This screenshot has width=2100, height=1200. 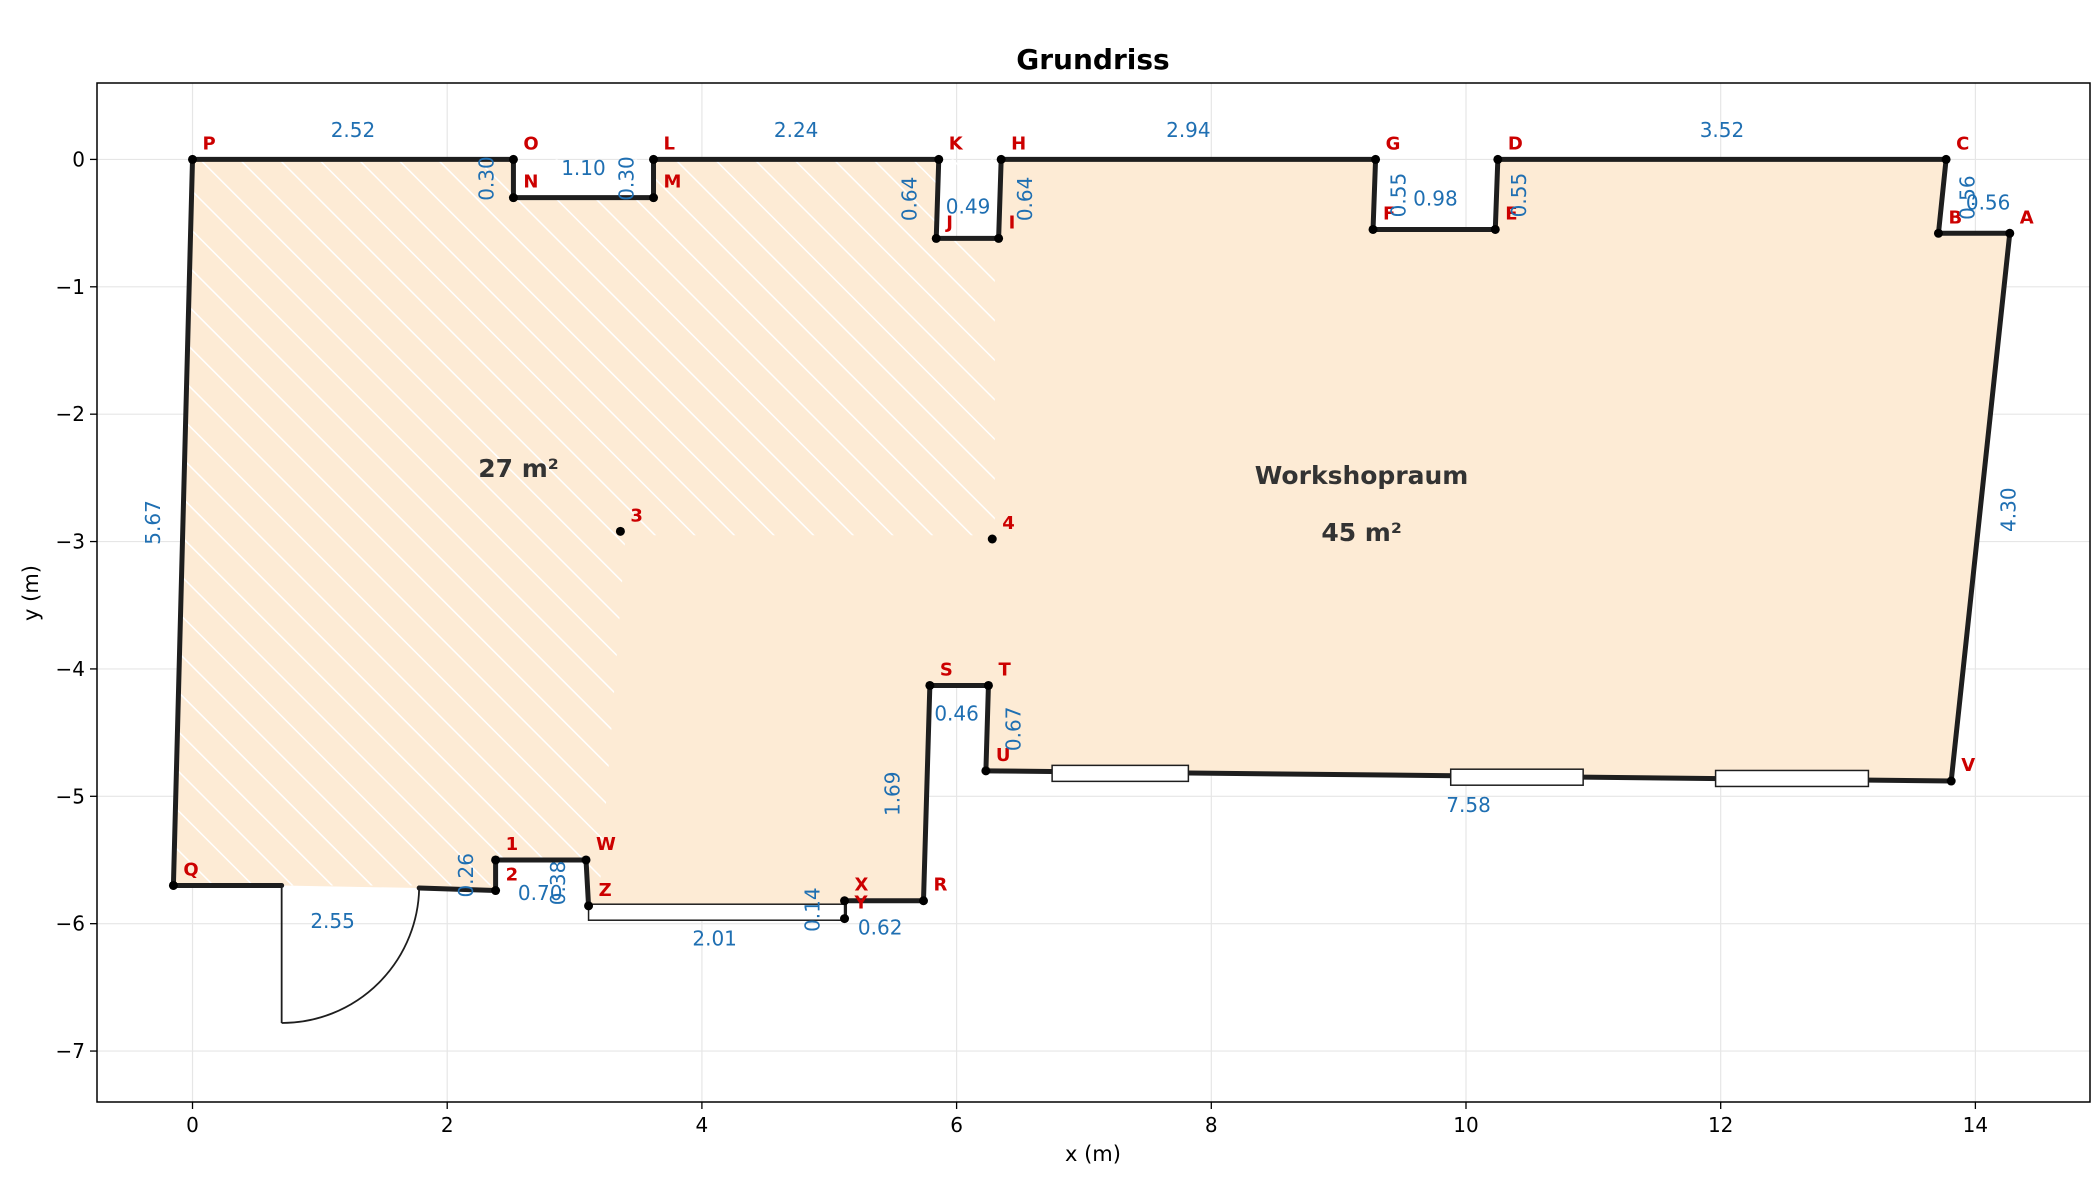 What do you see at coordinates (909, 199) in the screenshot?
I see `dimension-label: 0.64` at bounding box center [909, 199].